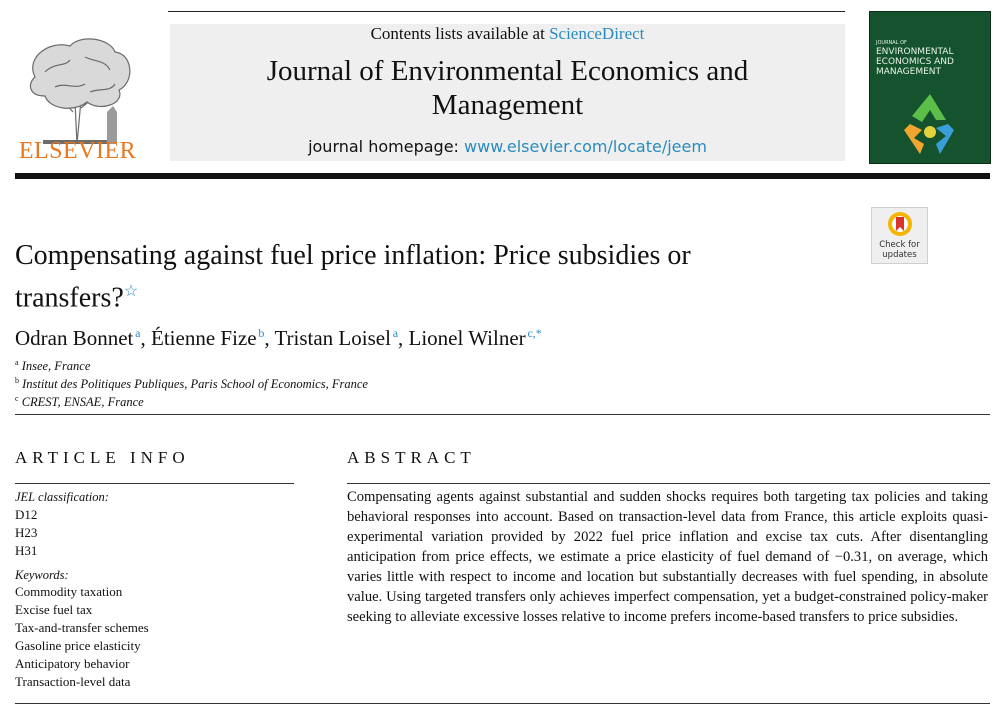  I want to click on keyword: Excise fuel tax, so click(54, 609).